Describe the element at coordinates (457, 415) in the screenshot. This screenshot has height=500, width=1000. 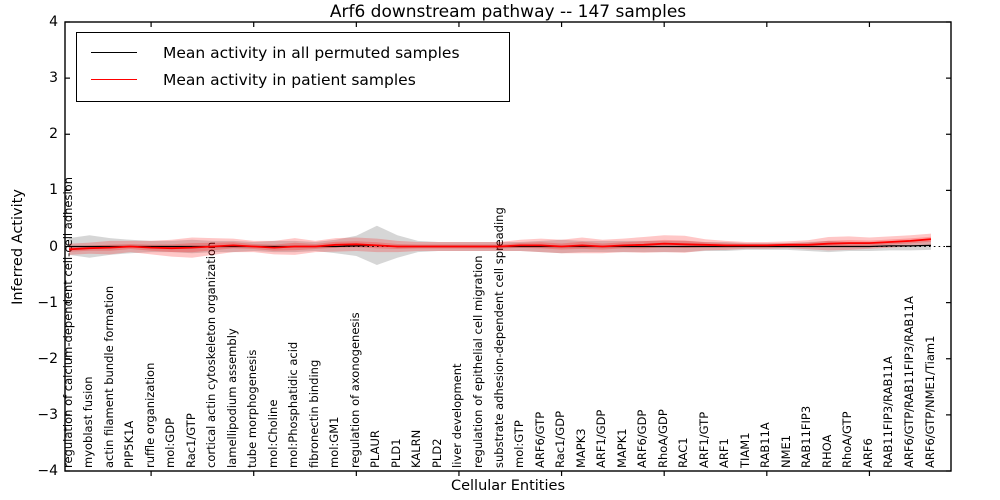
I see `x-tick-label: liver development` at that location.